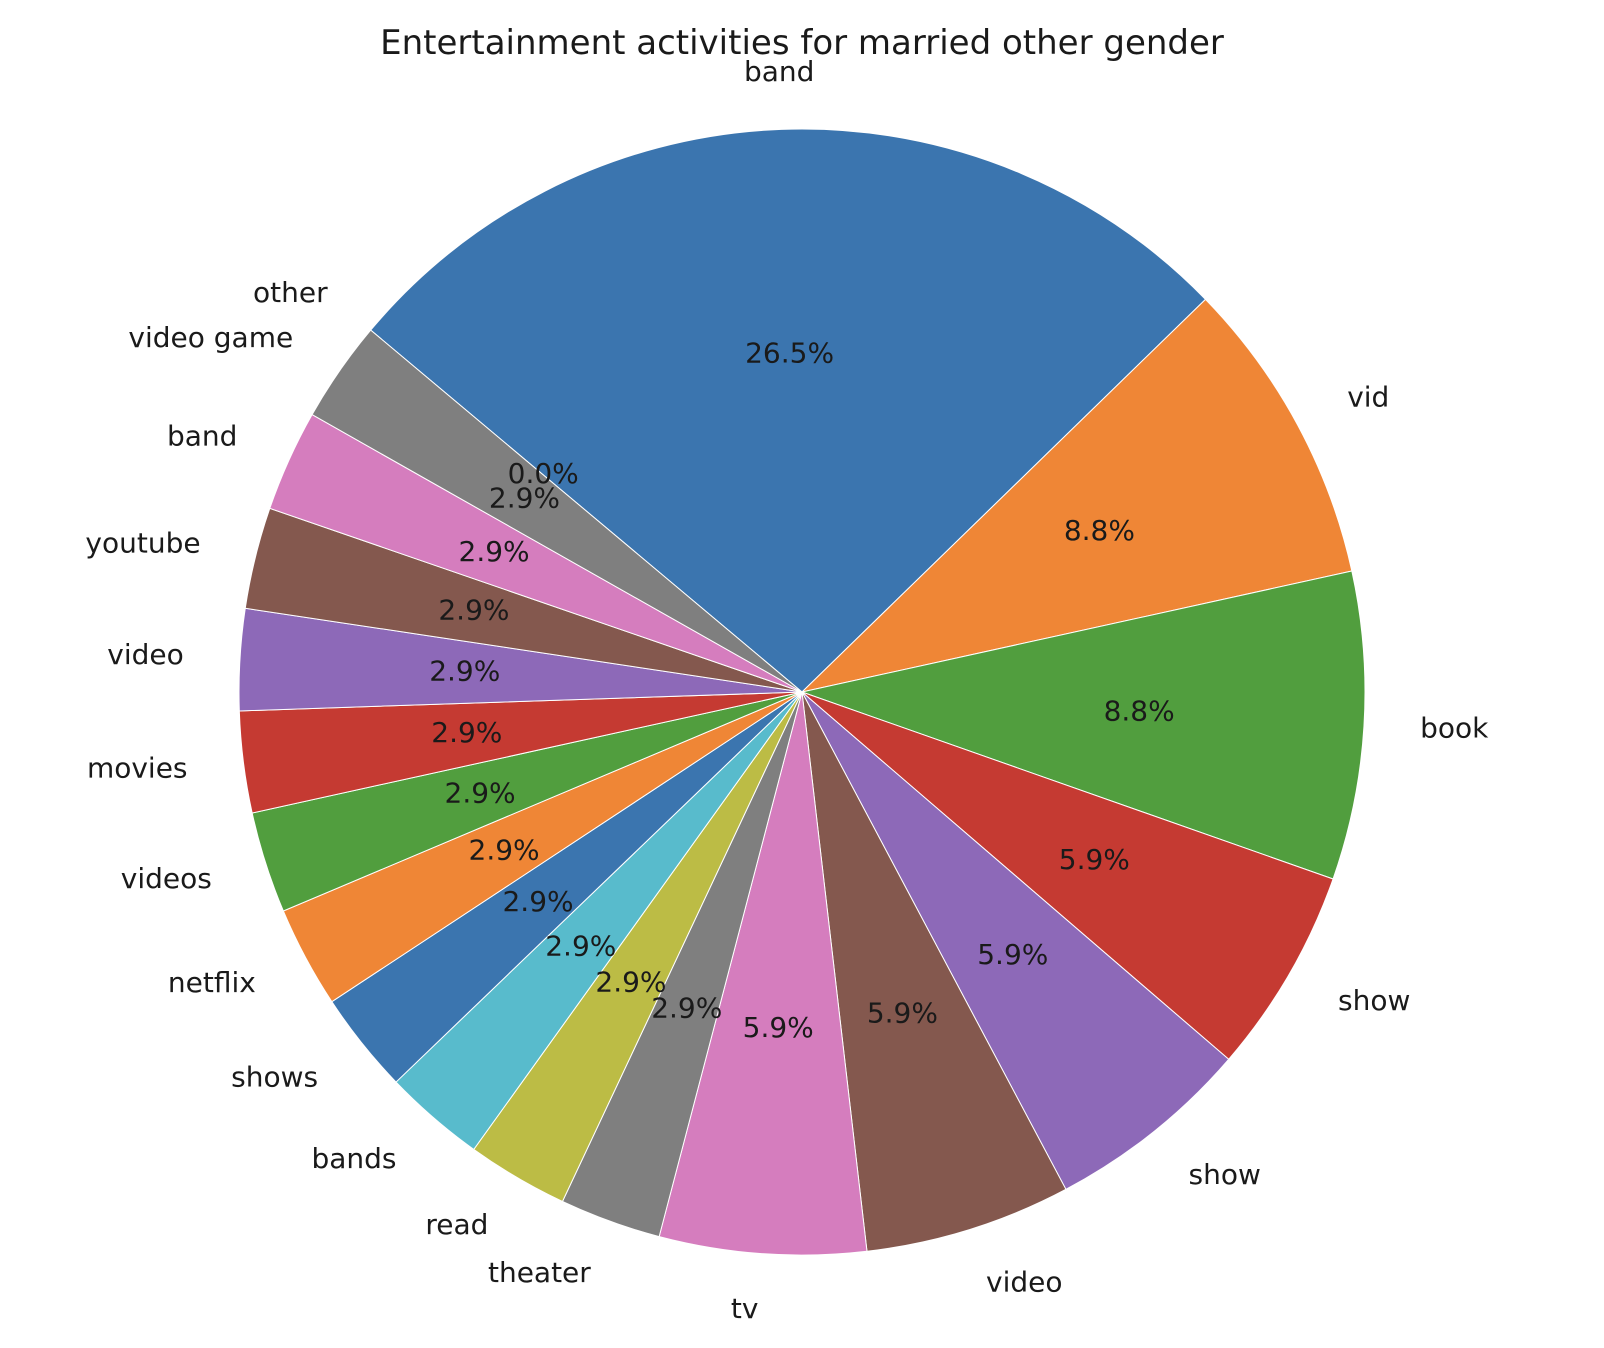  What do you see at coordinates (212, 982) in the screenshot?
I see `slice-label-11: netflix` at bounding box center [212, 982].